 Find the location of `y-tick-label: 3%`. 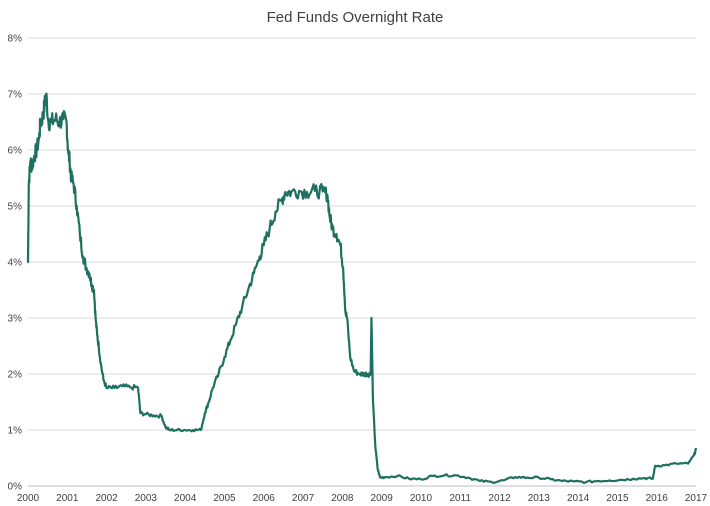

y-tick-label: 3% is located at coordinates (15, 319).